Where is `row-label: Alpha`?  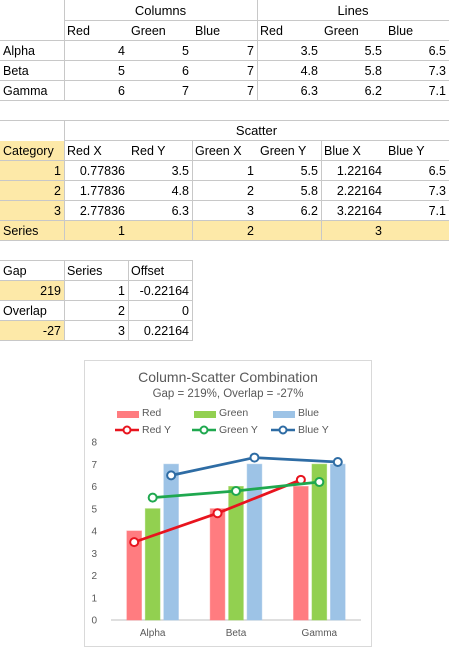 row-label: Alpha is located at coordinates (19, 51).